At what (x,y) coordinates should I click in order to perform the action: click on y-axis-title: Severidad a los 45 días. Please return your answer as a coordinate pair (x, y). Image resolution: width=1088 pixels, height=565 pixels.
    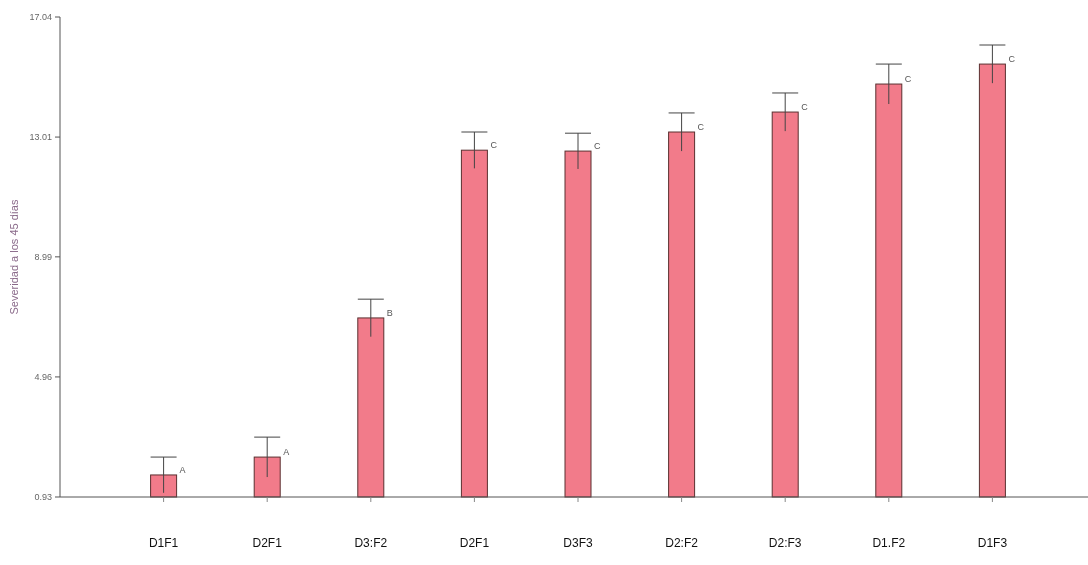
    Looking at the image, I should click on (14, 257).